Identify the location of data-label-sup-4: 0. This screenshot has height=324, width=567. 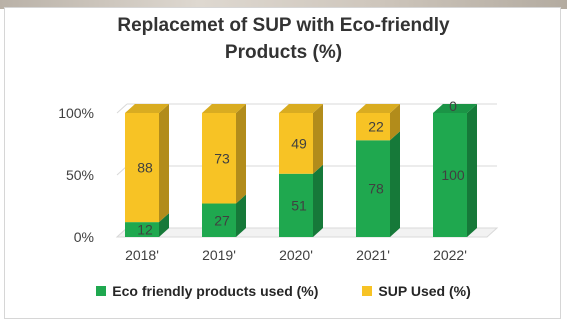
(453, 106).